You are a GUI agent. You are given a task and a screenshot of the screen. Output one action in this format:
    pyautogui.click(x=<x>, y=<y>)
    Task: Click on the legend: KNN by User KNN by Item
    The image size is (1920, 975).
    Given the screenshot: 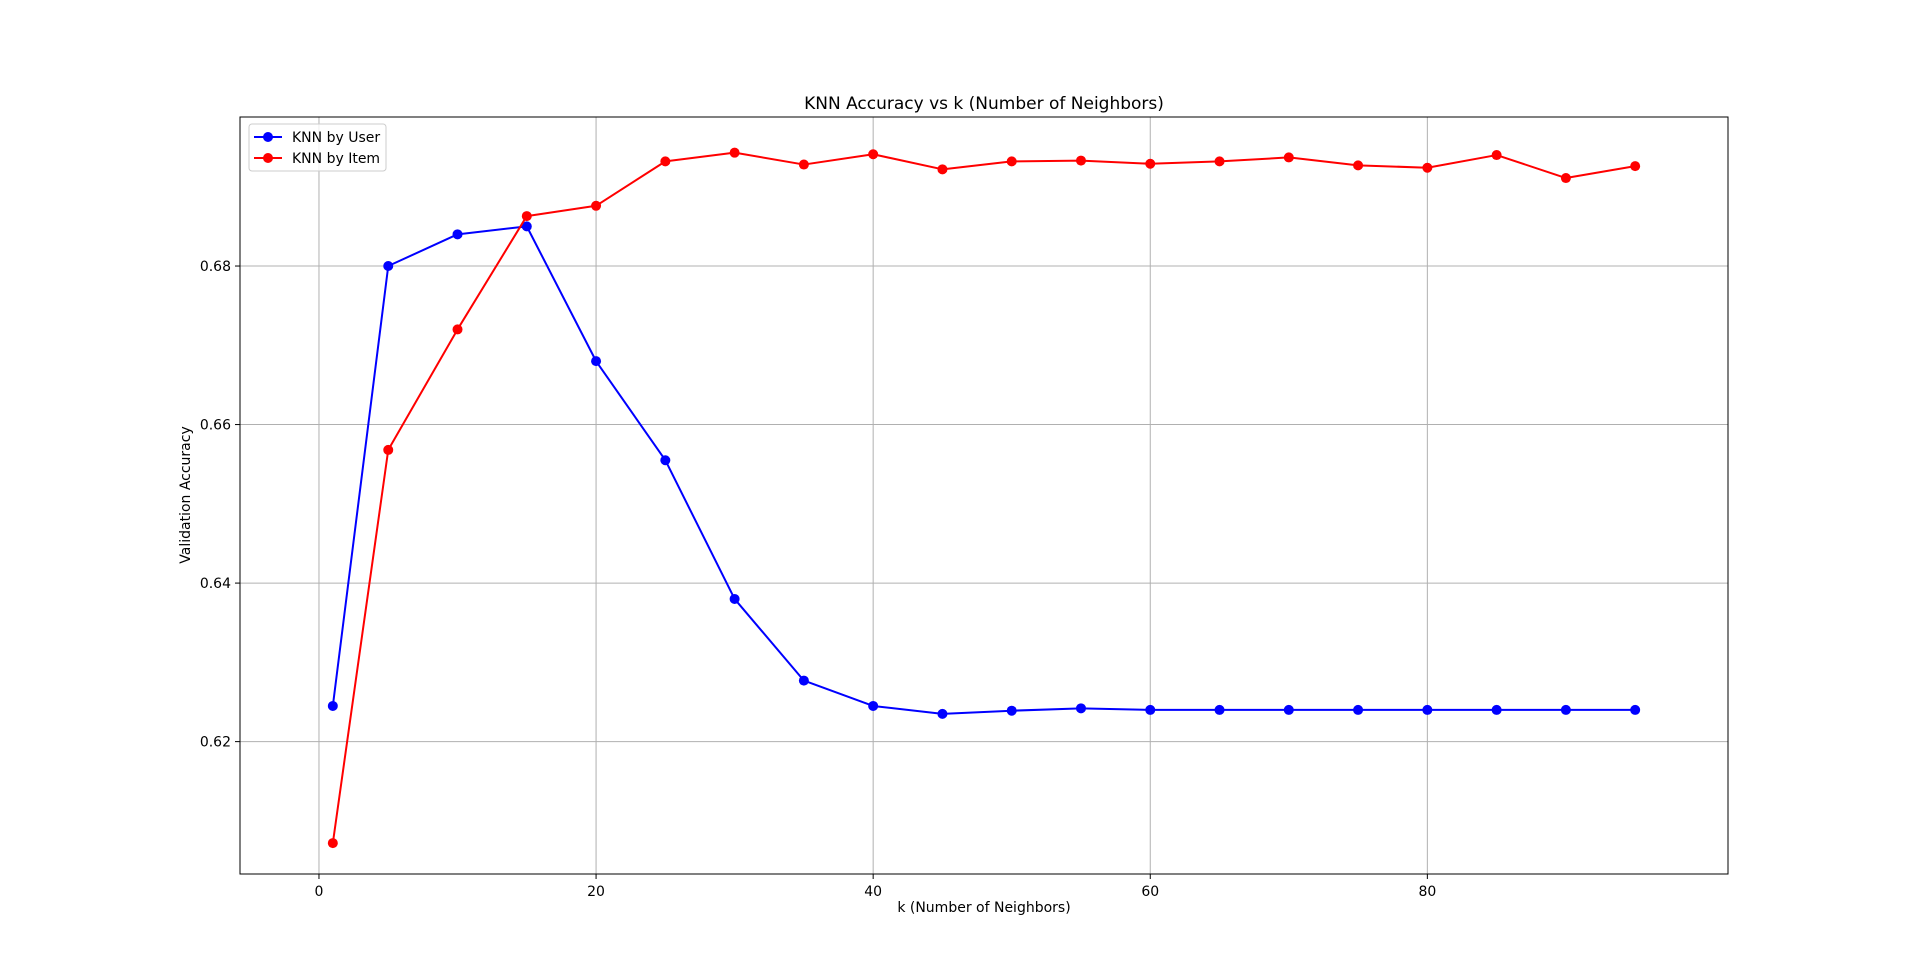 What is the action you would take?
    pyautogui.click(x=317, y=147)
    